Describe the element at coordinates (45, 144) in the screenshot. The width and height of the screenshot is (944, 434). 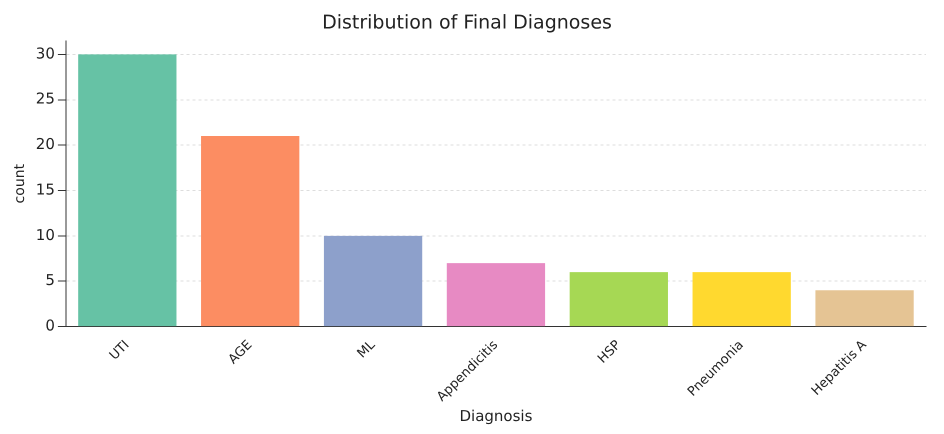
I see `y-tick-label: 20` at that location.